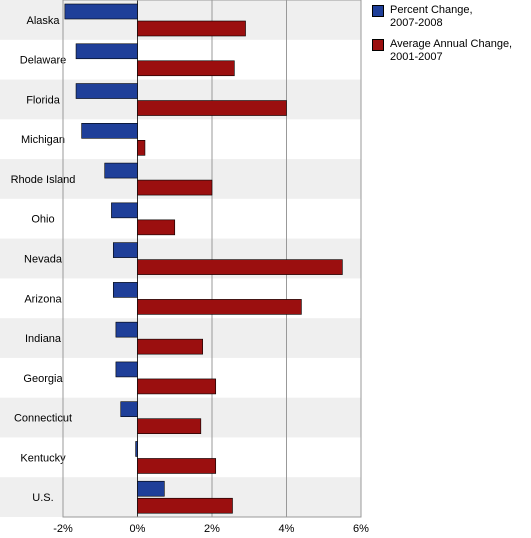 Image resolution: width=531 pixels, height=538 pixels. I want to click on category-label: Arizona, so click(43, 299).